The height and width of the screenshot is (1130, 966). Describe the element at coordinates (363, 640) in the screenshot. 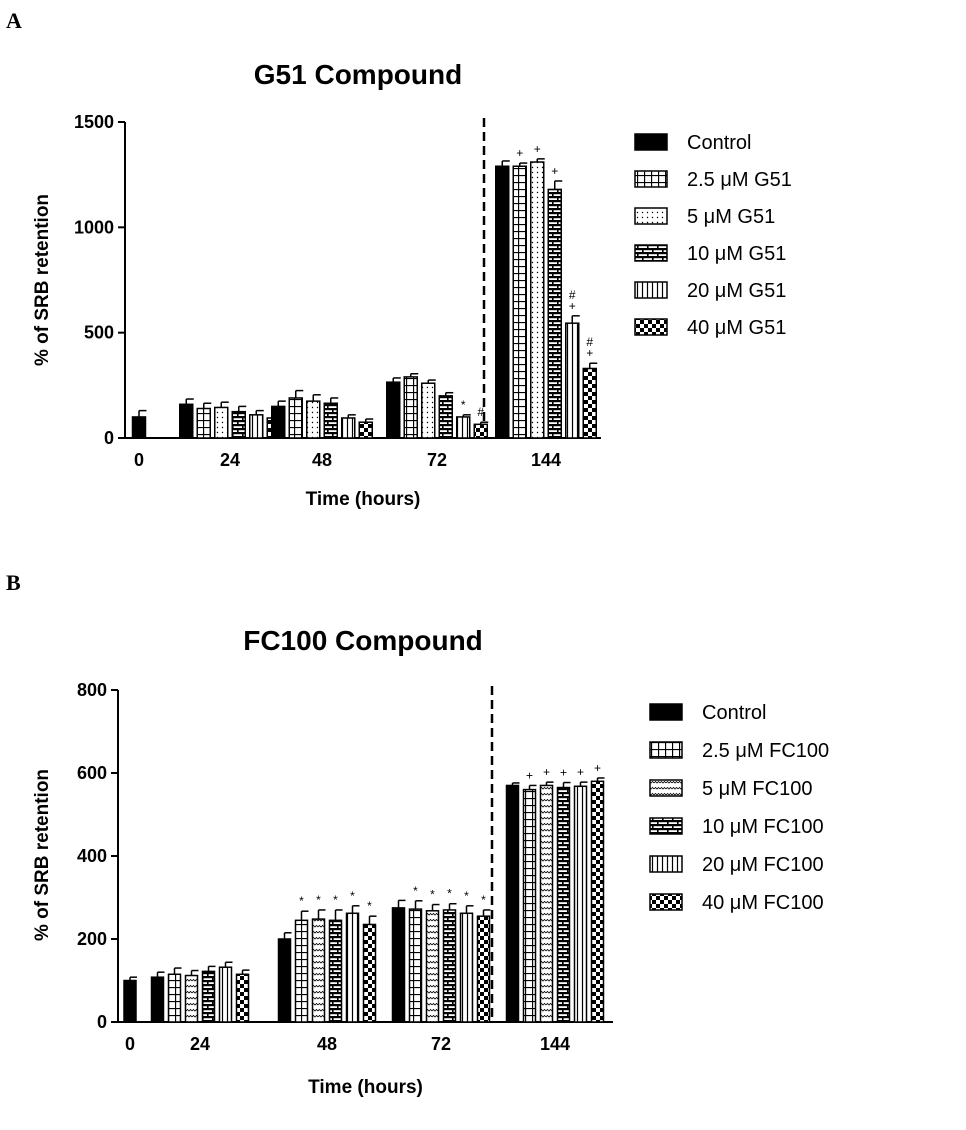

I see `chart-title: FC100 Compound` at that location.